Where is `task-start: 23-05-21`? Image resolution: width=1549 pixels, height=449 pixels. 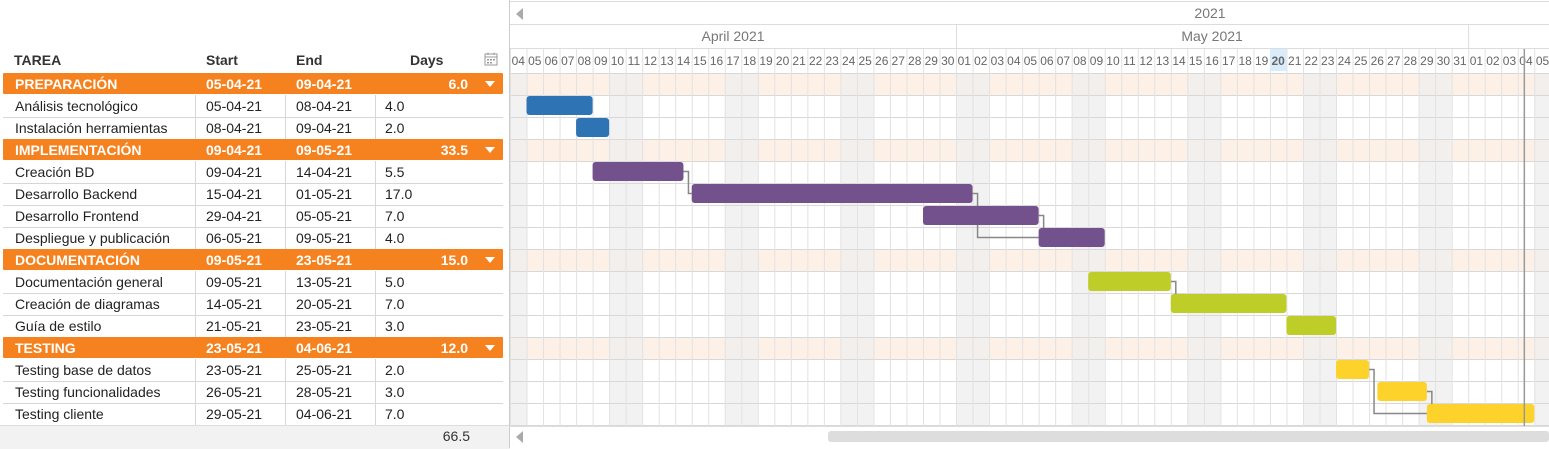 task-start: 23-05-21 is located at coordinates (234, 370).